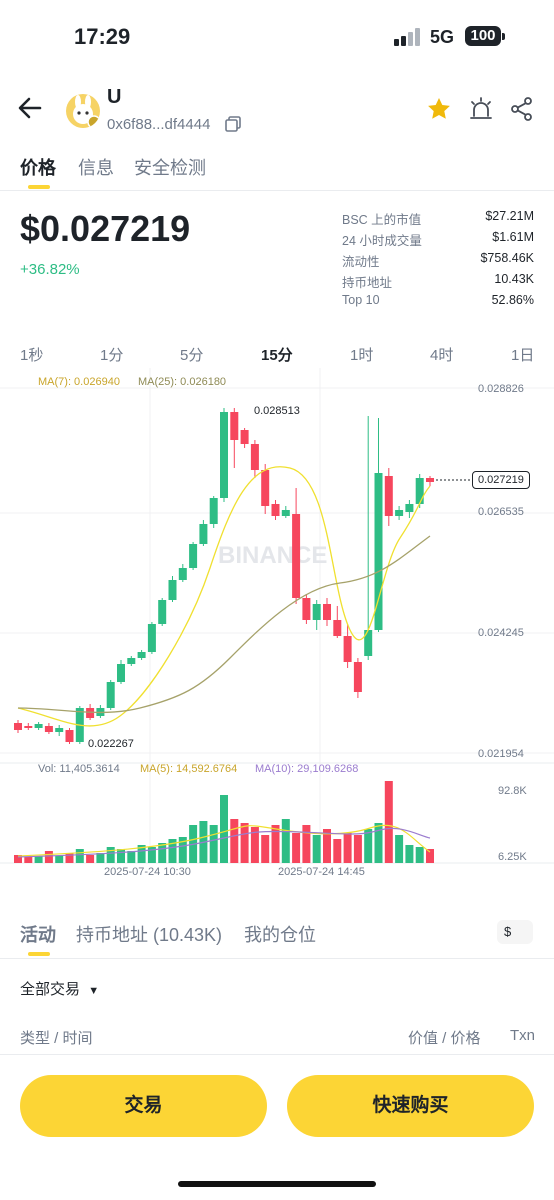 Image resolution: width=554 pixels, height=1200 pixels. I want to click on timeframe-4h: 4时, so click(442, 355).